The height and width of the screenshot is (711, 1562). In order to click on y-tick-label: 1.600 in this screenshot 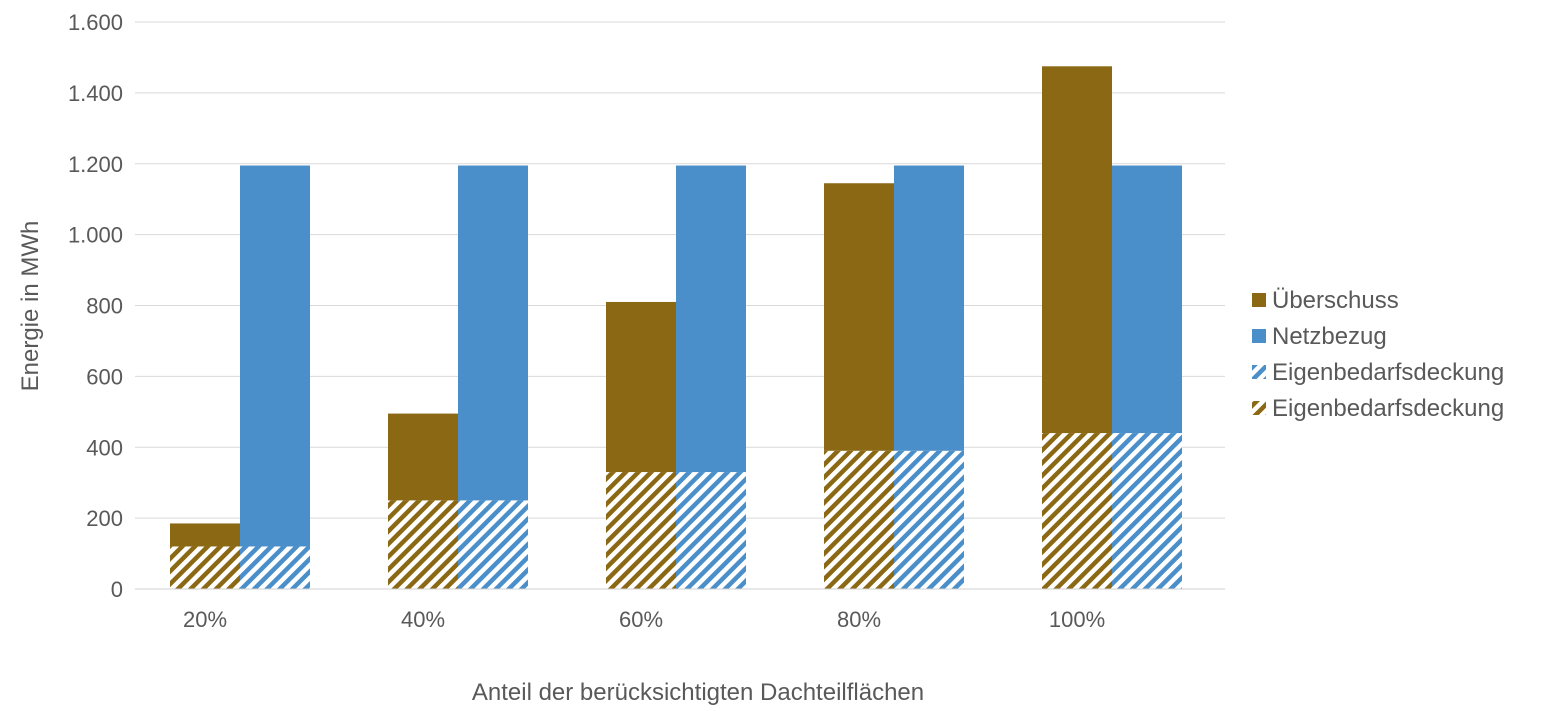, I will do `click(95, 22)`.